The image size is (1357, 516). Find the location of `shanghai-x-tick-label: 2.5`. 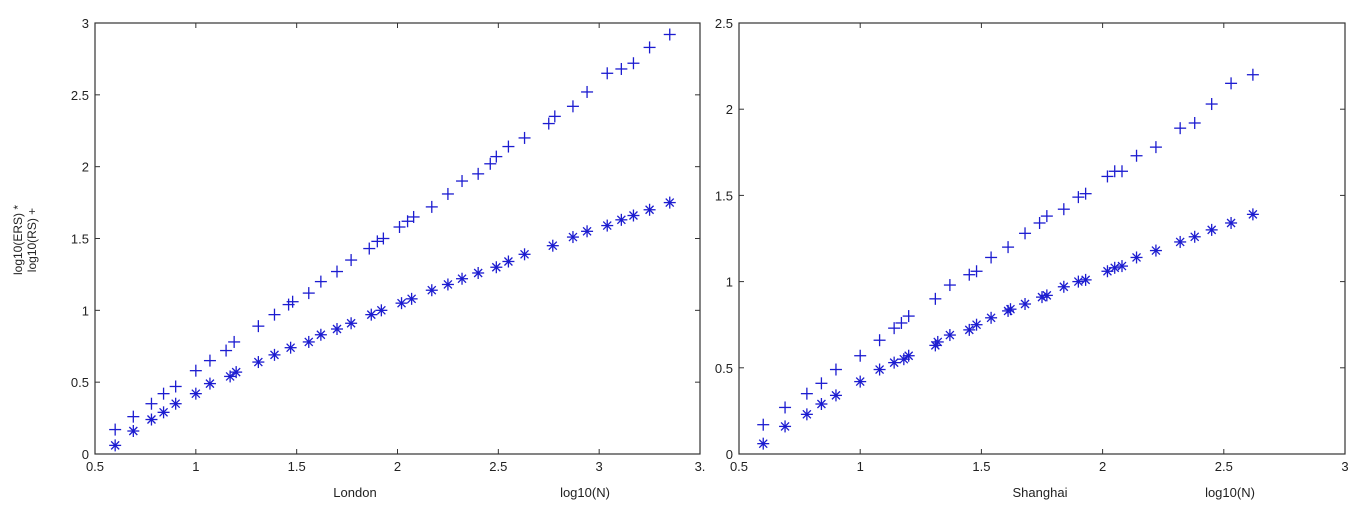

shanghai-x-tick-label: 2.5 is located at coordinates (1224, 466).